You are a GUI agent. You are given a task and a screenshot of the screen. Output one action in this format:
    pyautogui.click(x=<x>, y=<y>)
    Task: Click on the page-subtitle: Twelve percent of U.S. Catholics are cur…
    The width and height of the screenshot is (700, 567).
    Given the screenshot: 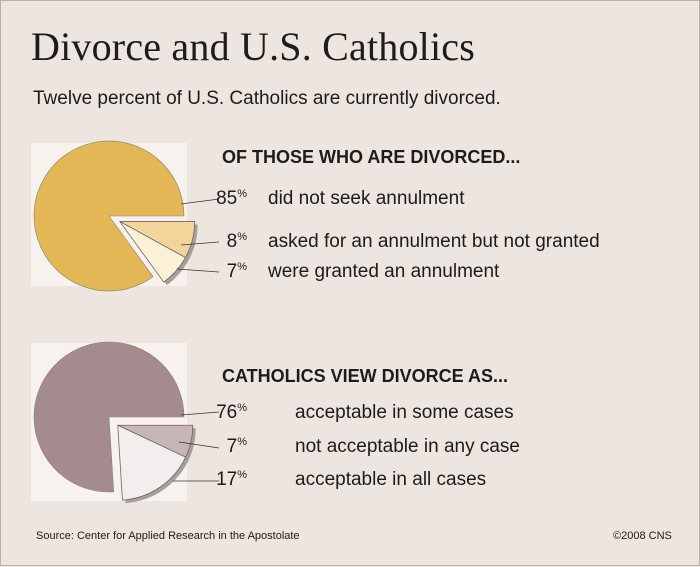 What is the action you would take?
    pyautogui.click(x=267, y=98)
    